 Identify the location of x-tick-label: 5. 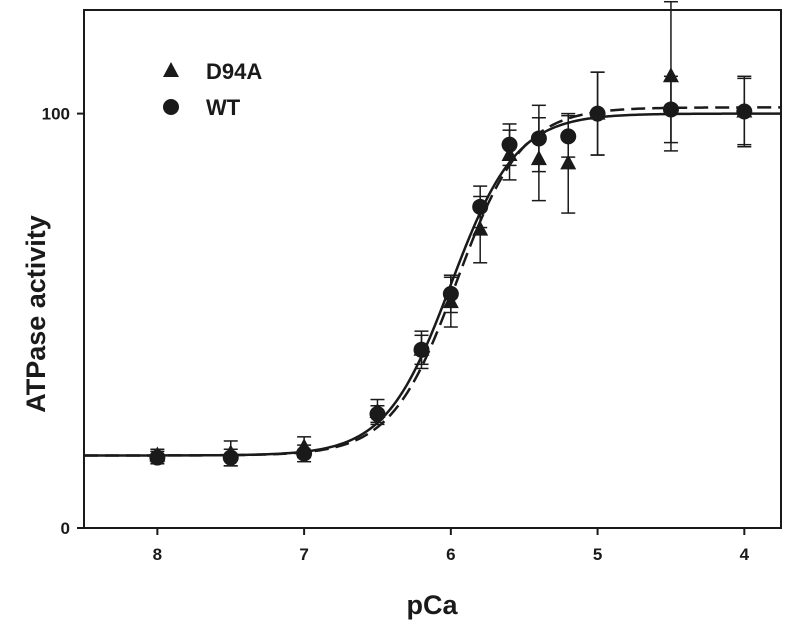
(597, 554).